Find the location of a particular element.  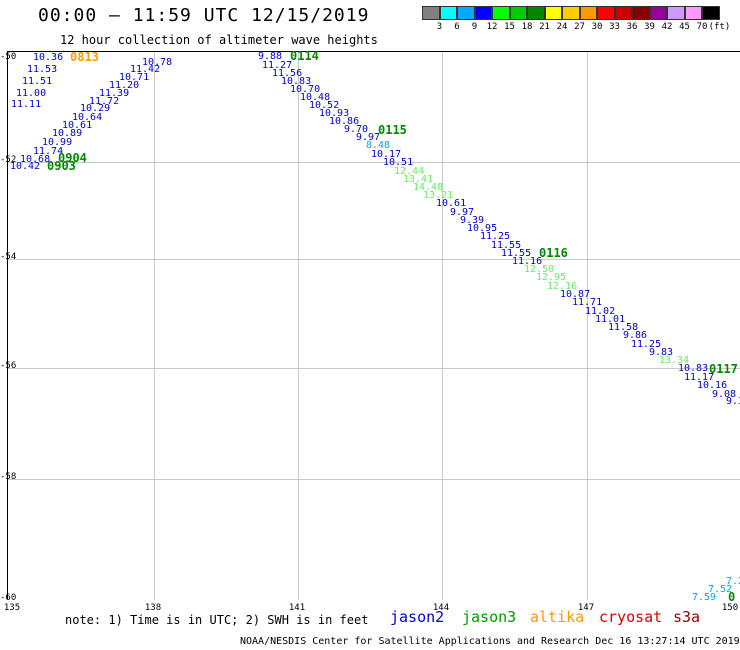

wave-height-value: 10.86 is located at coordinates (344, 121).